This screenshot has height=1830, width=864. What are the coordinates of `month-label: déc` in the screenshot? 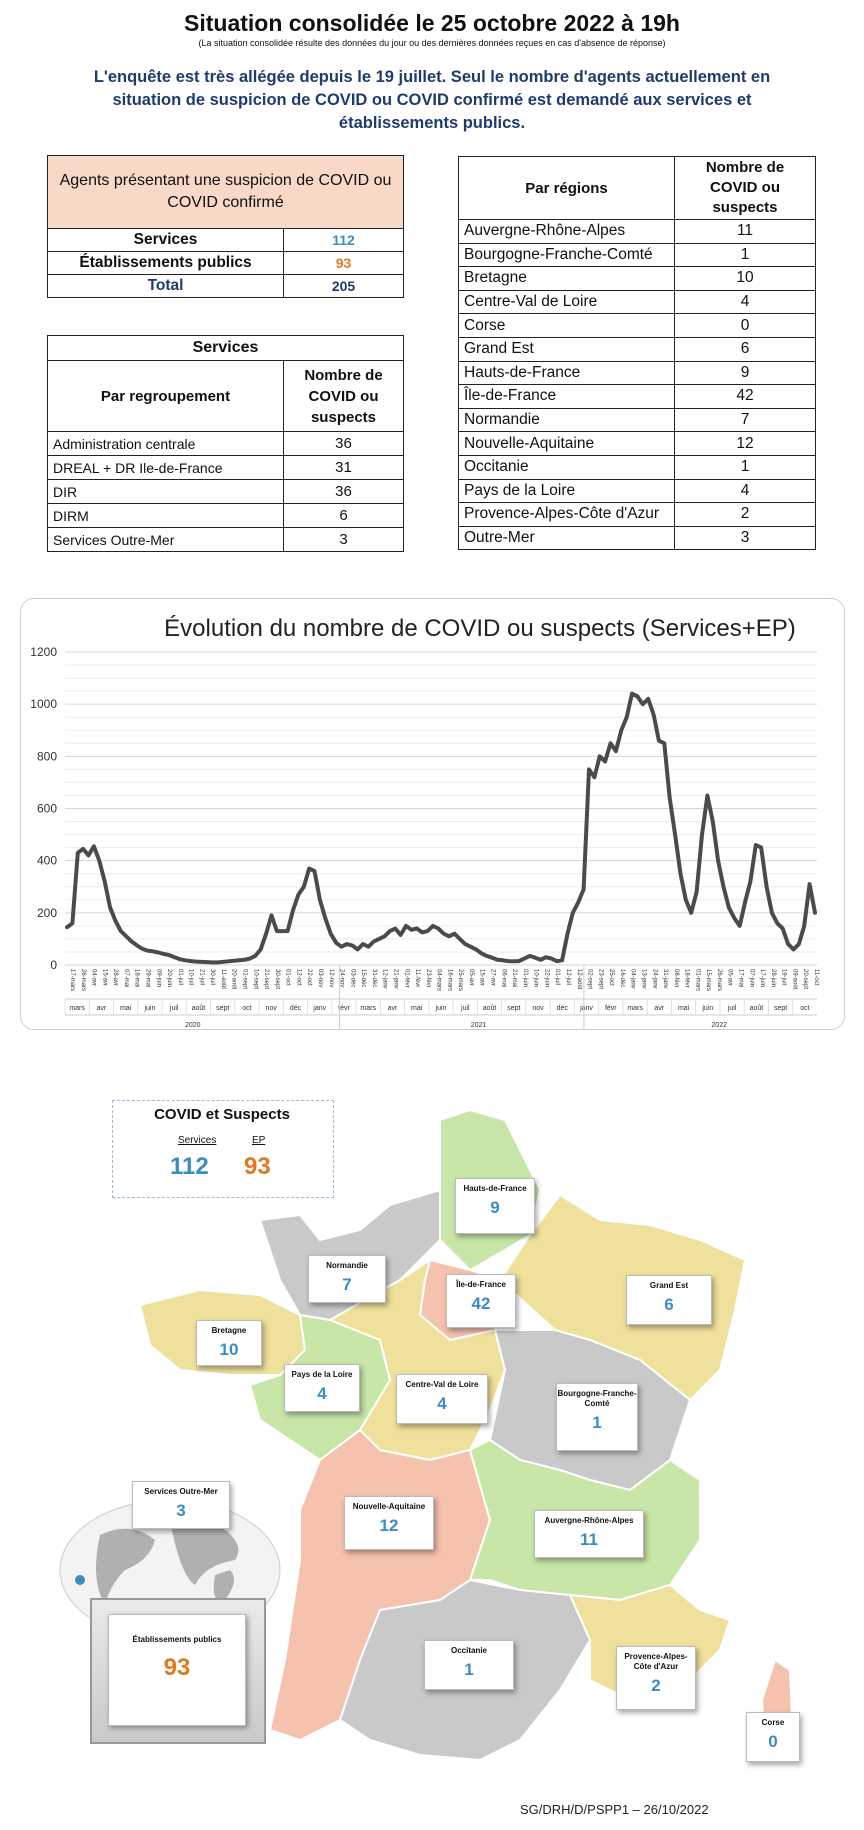 It's located at (296, 1008).